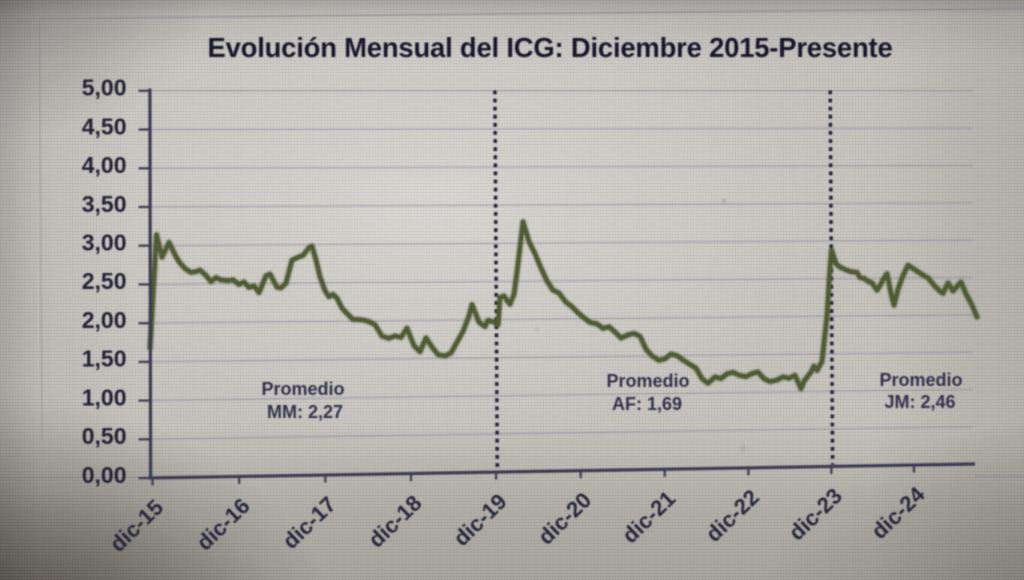 Image resolution: width=1024 pixels, height=580 pixels. I want to click on svg-text: 2,00, so click(104, 320).